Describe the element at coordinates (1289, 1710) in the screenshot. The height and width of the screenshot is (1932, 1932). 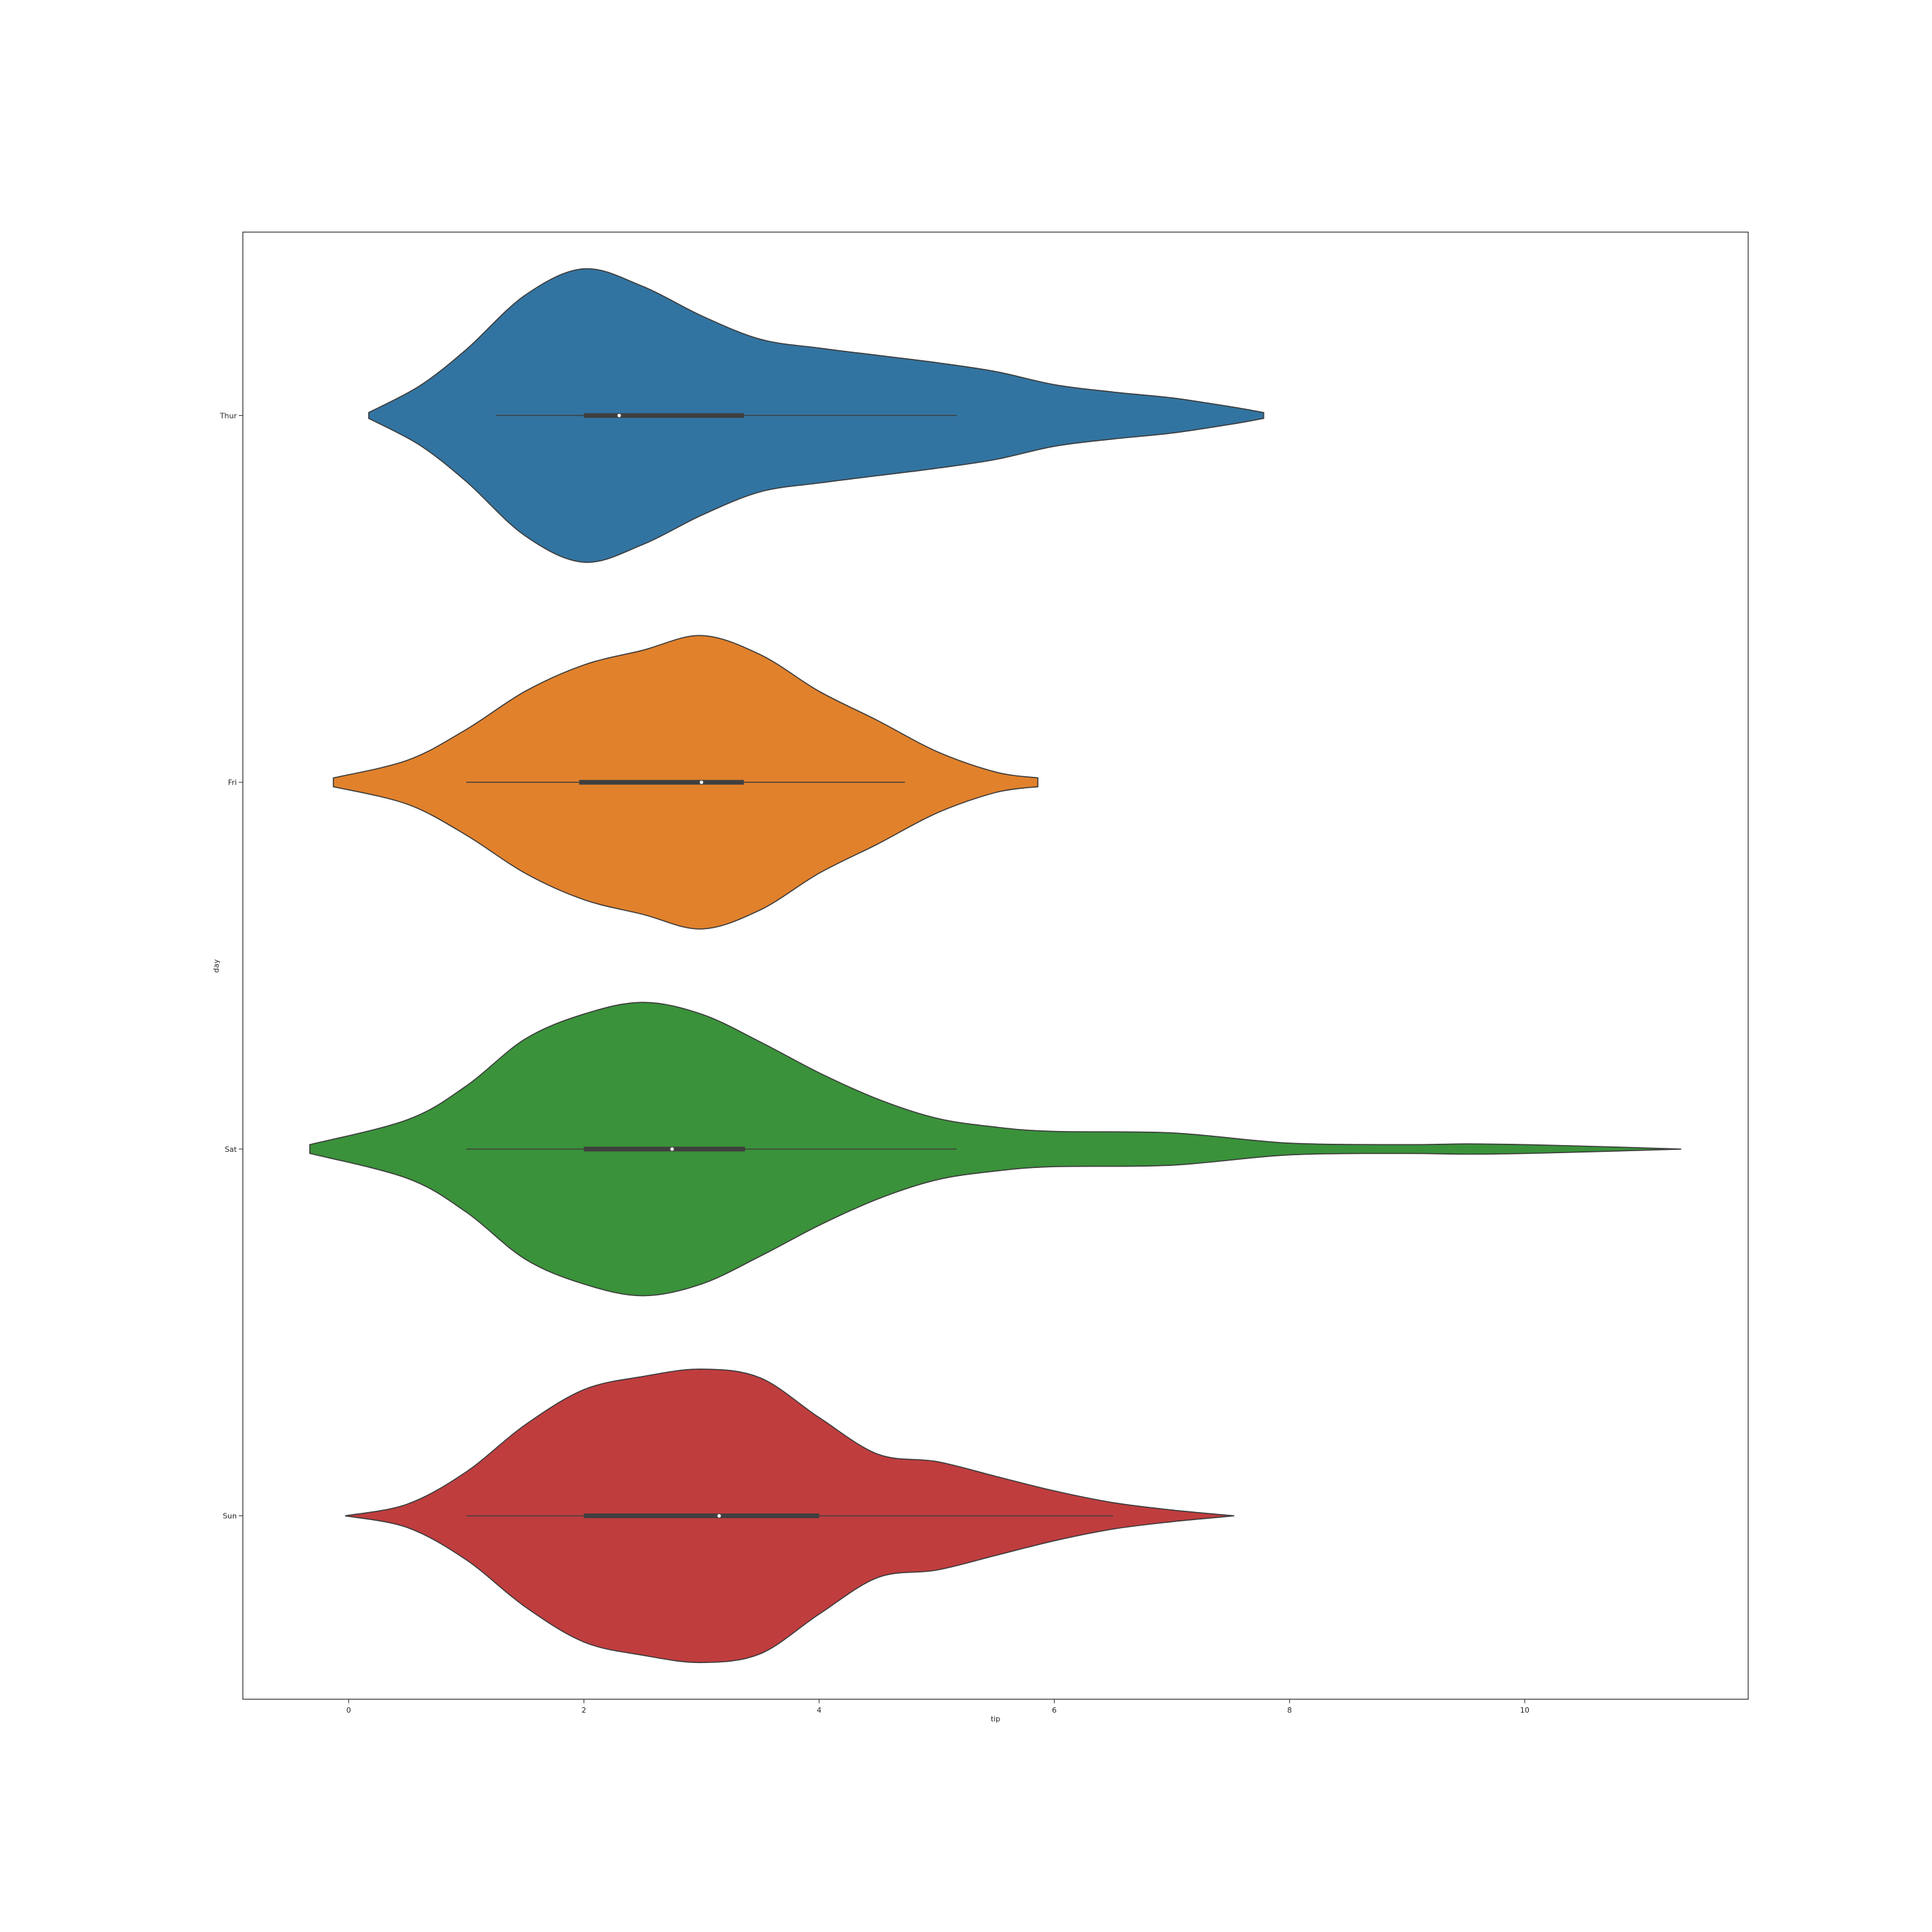
I see `x-tick-label: 8` at that location.